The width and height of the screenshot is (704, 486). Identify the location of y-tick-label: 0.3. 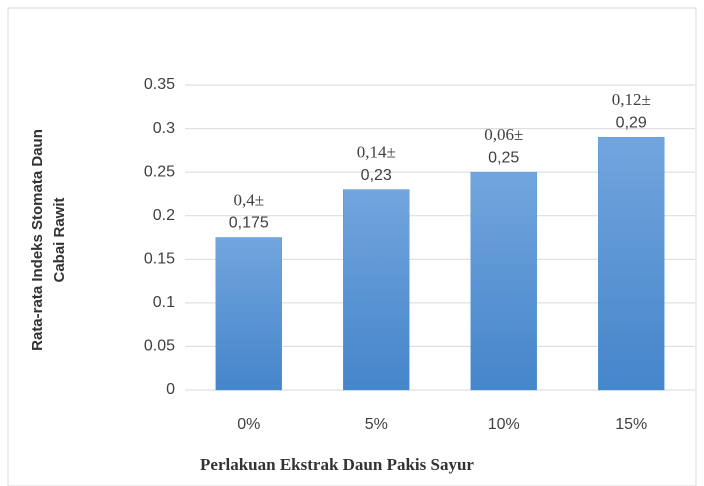
(164, 128).